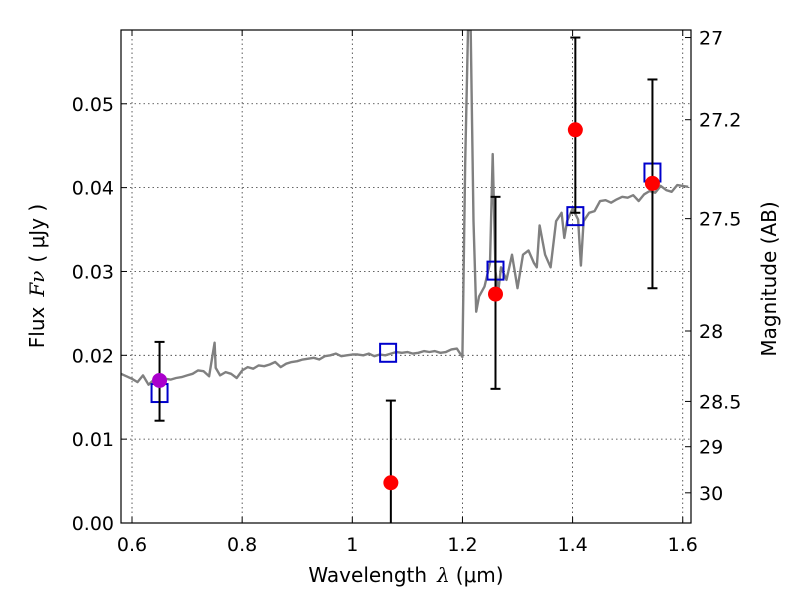  What do you see at coordinates (711, 448) in the screenshot?
I see `y2-tick-label-5: 29` at bounding box center [711, 448].